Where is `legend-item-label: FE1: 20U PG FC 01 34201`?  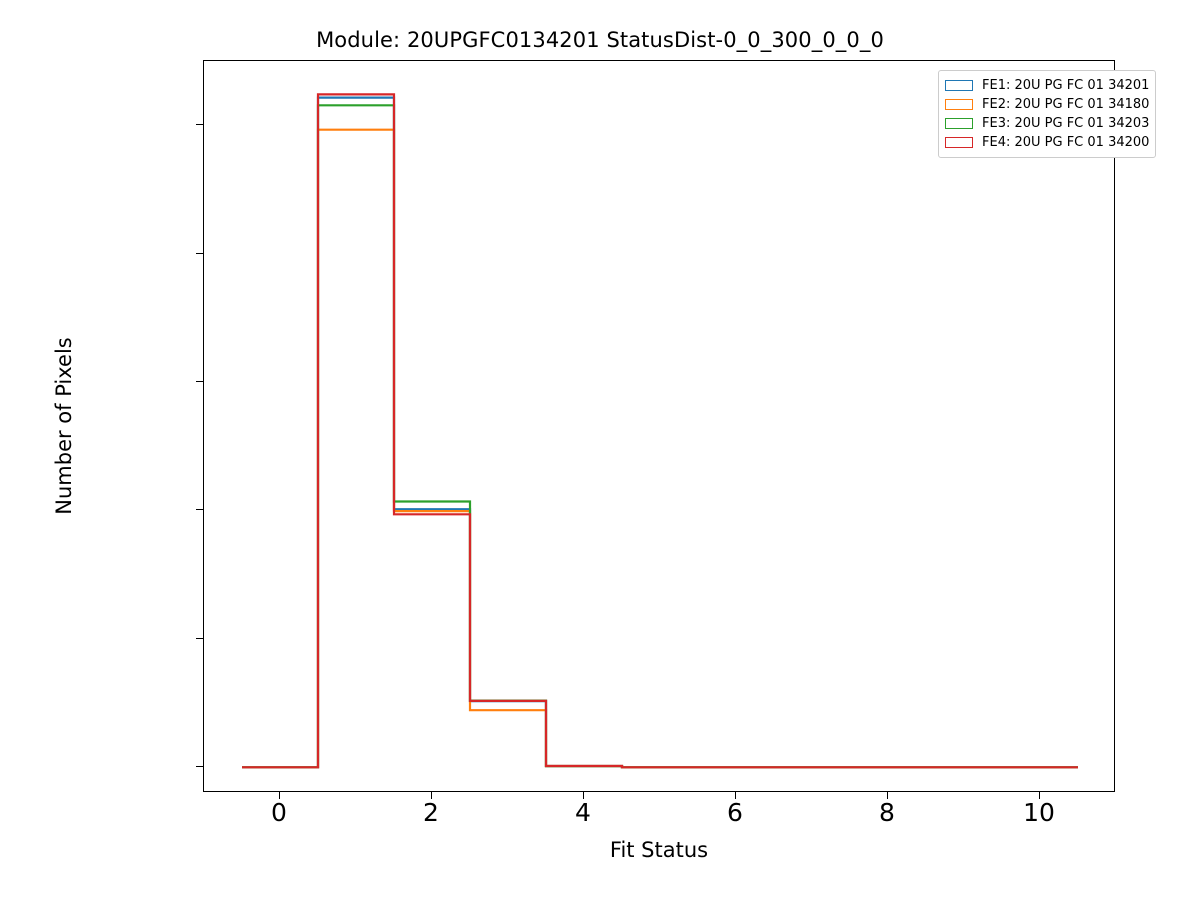
legend-item-label: FE1: 20U PG FC 01 34201 is located at coordinates (1066, 85).